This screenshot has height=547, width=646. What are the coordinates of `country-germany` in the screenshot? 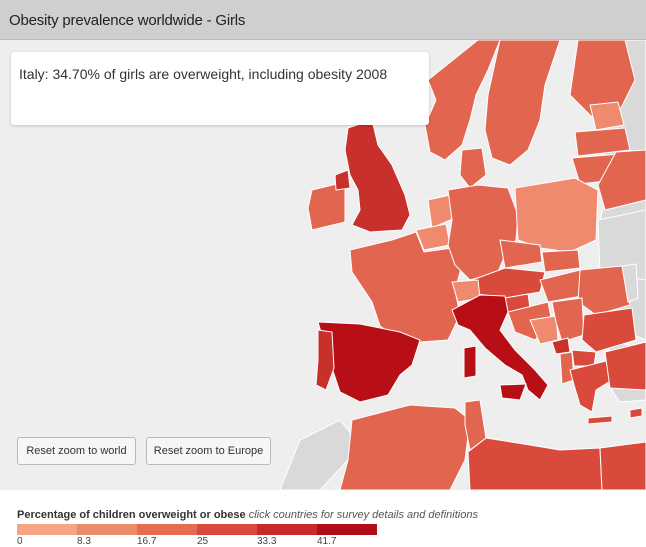 It's located at (483, 232).